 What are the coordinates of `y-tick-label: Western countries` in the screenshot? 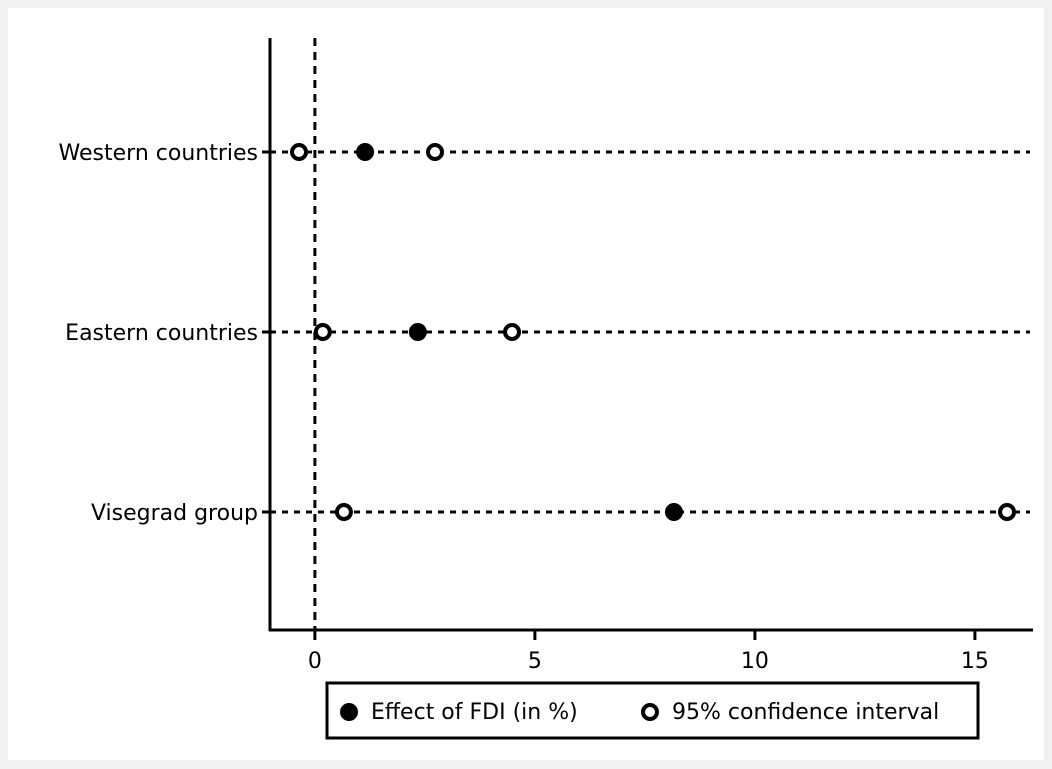 It's located at (158, 153).